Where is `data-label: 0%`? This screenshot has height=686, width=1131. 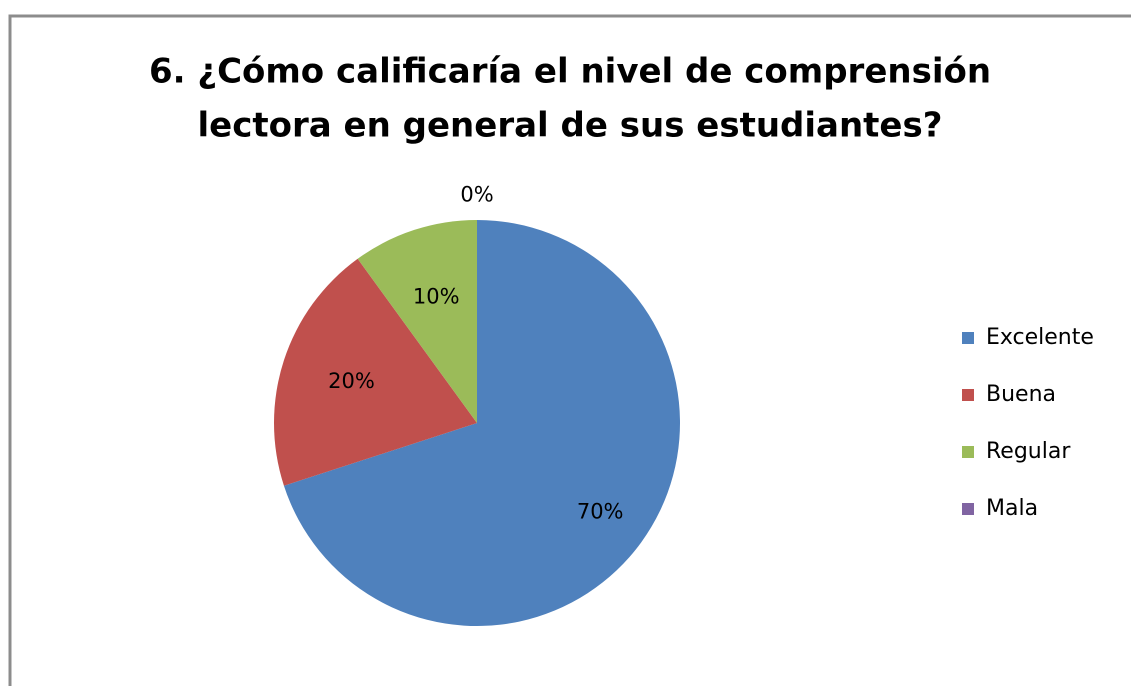 data-label: 0% is located at coordinates (476, 195).